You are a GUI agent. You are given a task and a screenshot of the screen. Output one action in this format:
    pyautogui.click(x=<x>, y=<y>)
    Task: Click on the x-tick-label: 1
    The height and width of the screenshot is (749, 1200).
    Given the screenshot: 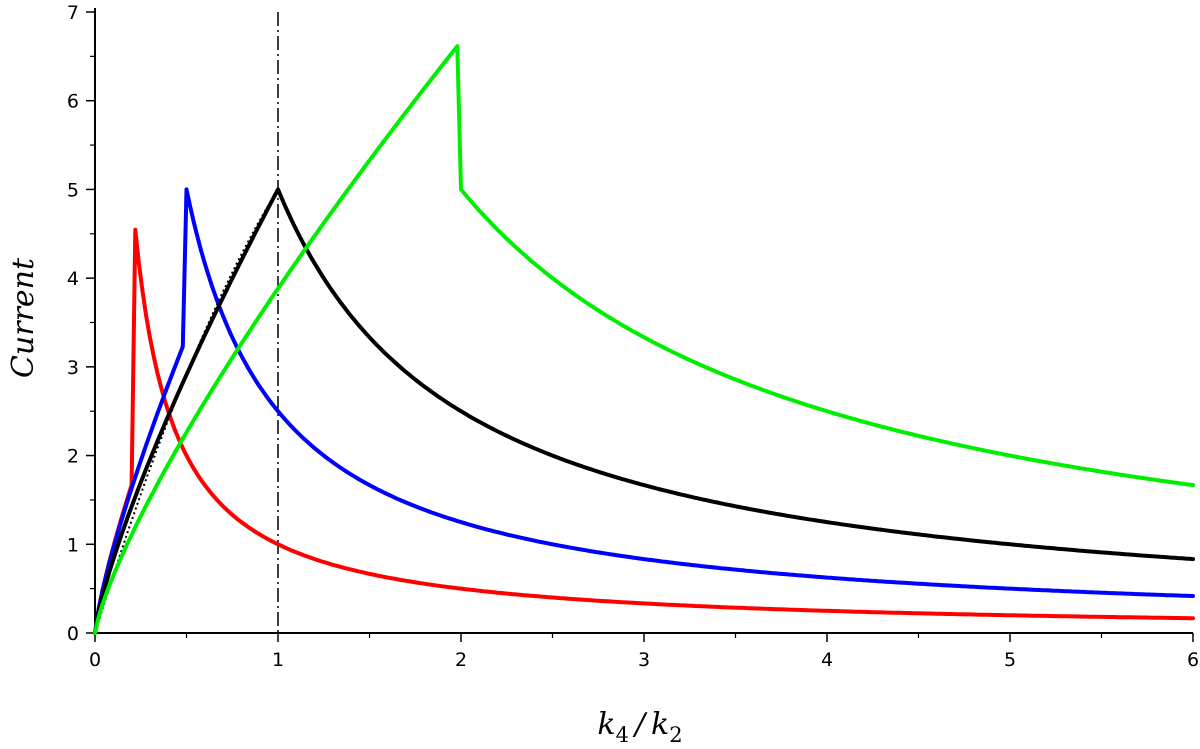 What is the action you would take?
    pyautogui.click(x=278, y=660)
    